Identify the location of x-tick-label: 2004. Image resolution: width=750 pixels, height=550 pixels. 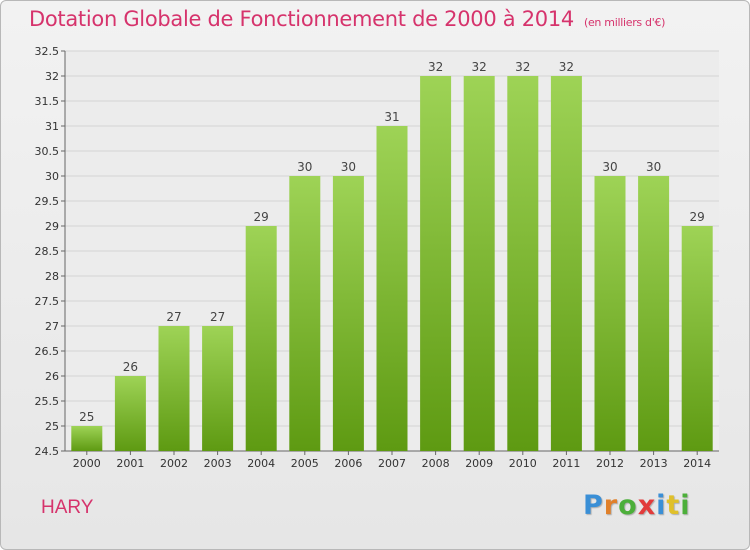
(261, 463).